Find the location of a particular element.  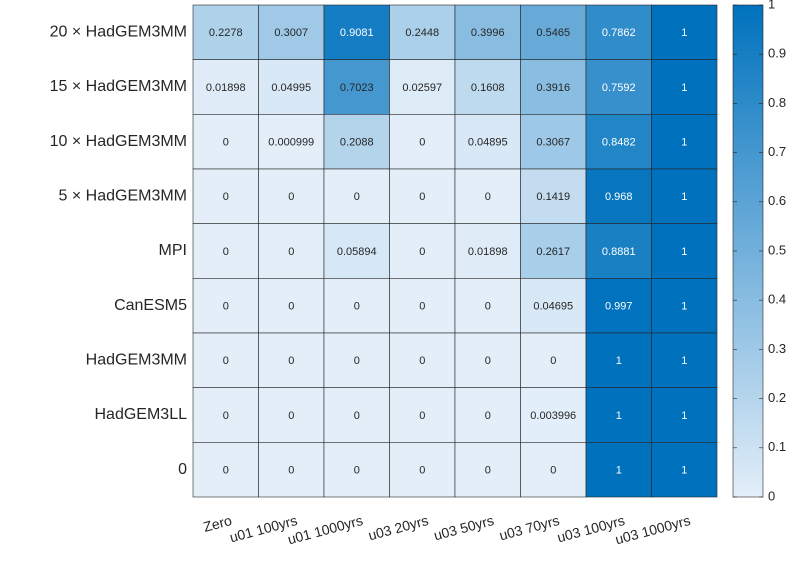

row-label: 0 is located at coordinates (182, 469).